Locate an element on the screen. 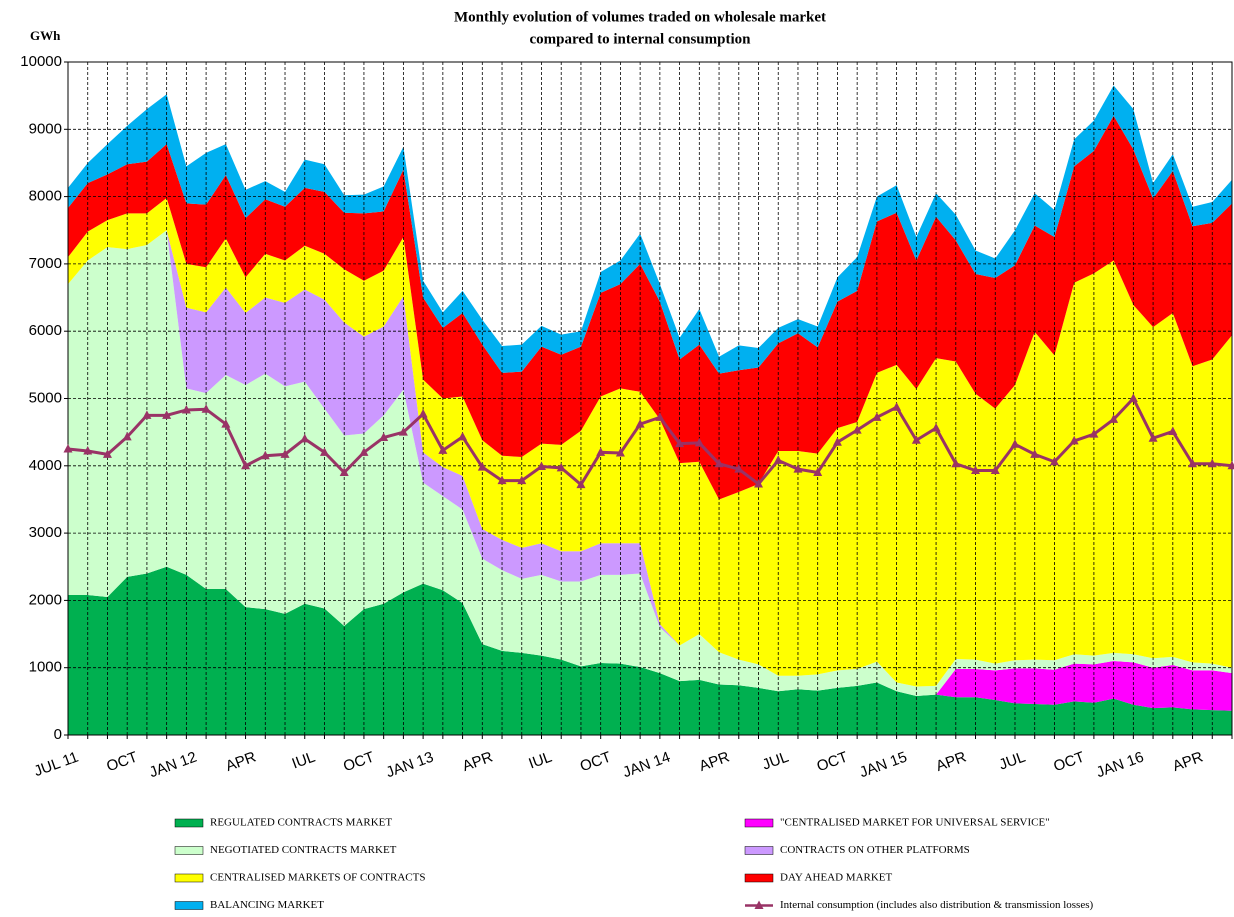 The height and width of the screenshot is (917, 1234). x-tick-label: JAN 16 is located at coordinates (1120, 765).